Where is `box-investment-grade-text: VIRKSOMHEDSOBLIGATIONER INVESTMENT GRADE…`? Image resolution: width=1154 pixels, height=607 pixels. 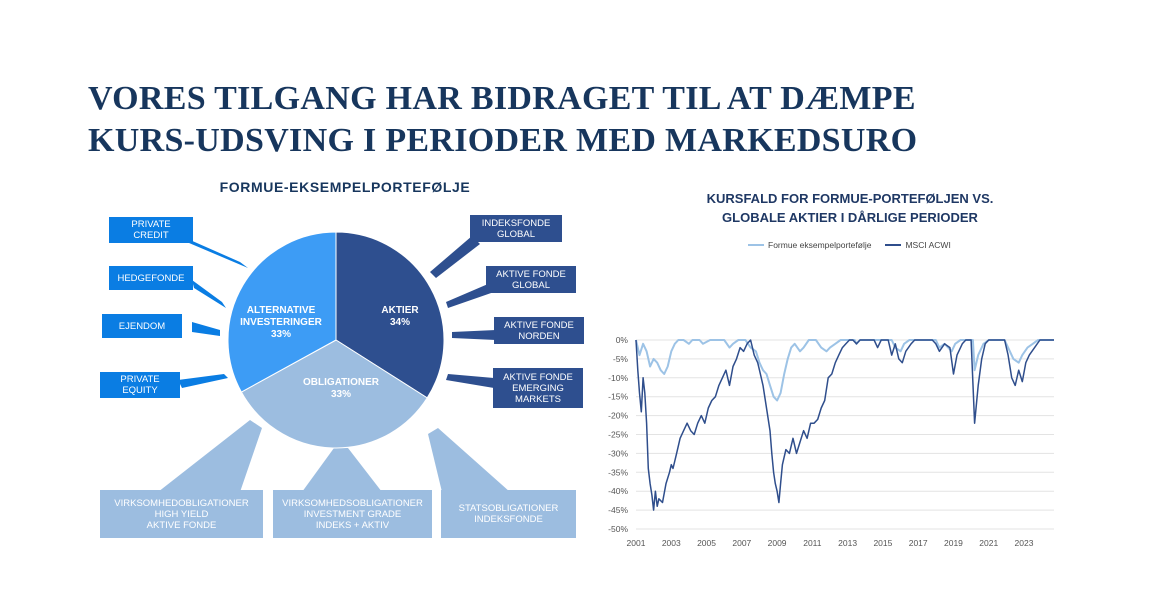
box-investment-grade-text: VIRKSOMHEDSOBLIGATIONER INVESTMENT GRADE… is located at coordinates (352, 514).